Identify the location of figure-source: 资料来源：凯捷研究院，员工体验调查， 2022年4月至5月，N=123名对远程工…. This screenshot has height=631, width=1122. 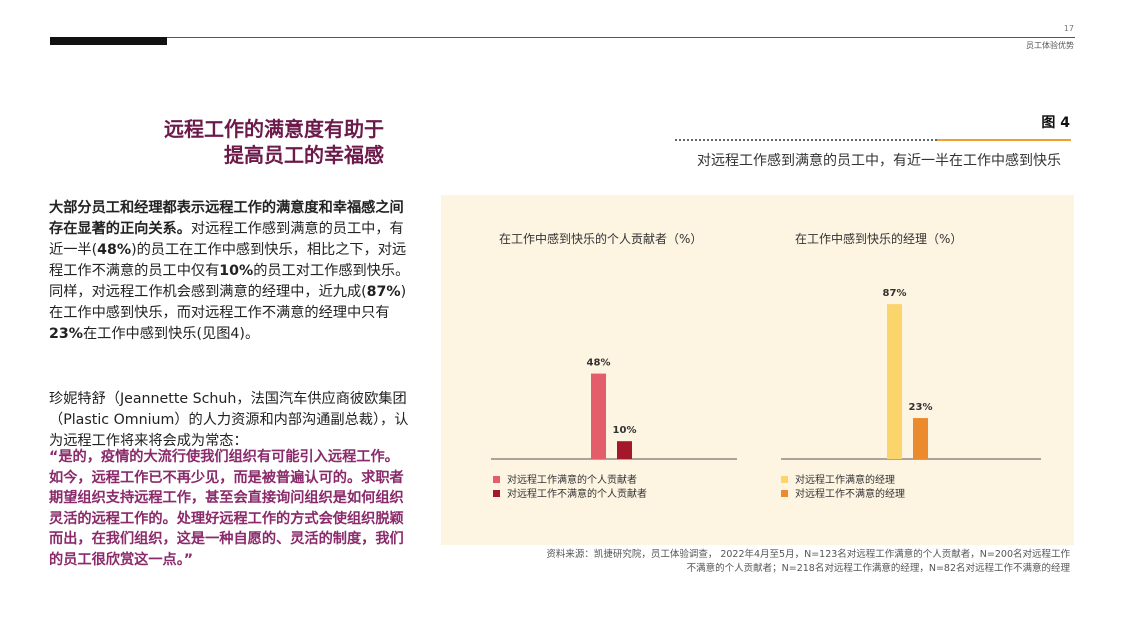
(761, 562).